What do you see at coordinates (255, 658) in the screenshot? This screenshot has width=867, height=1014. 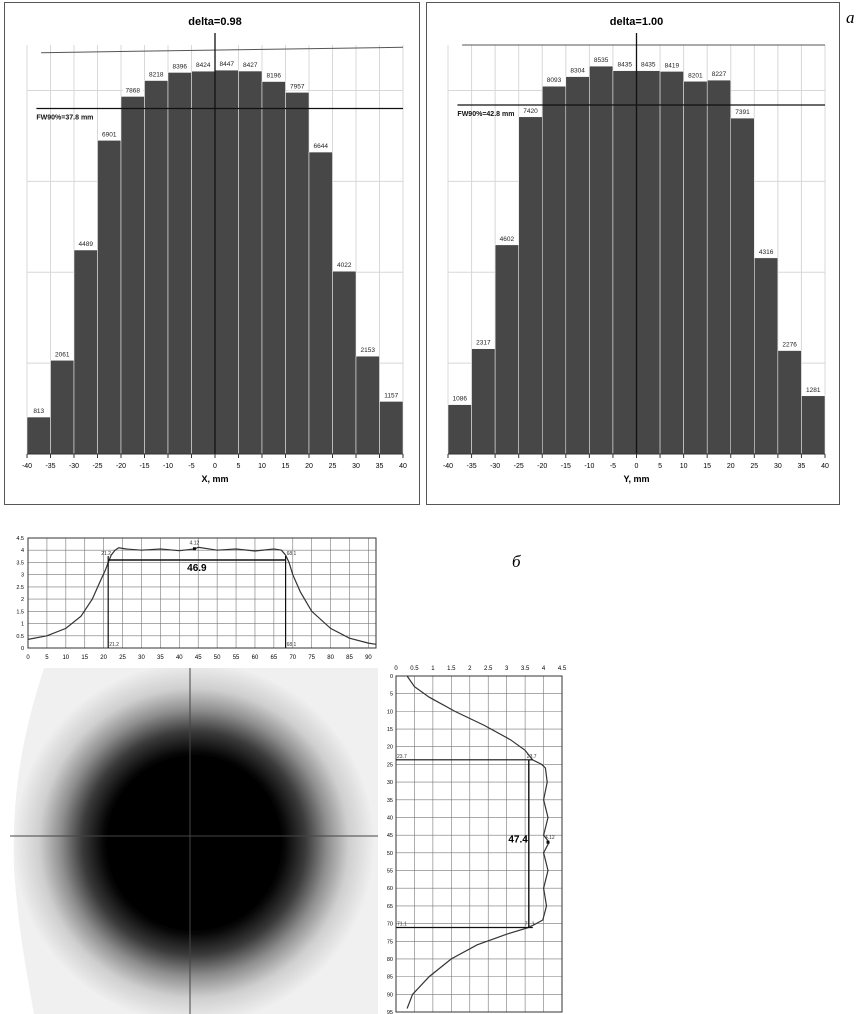 I see `profile-h-x-tick-label: 60` at bounding box center [255, 658].